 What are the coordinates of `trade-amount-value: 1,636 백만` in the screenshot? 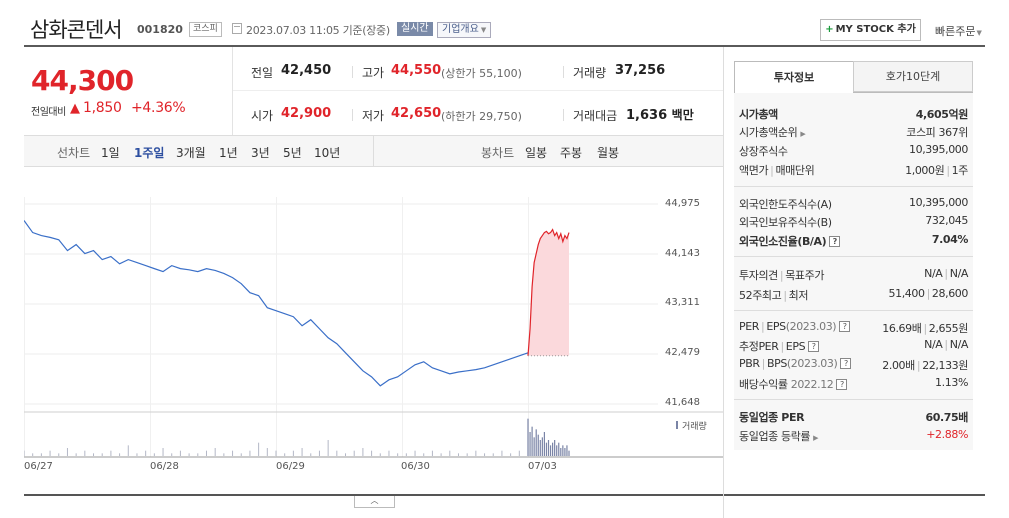 It's located at (660, 114).